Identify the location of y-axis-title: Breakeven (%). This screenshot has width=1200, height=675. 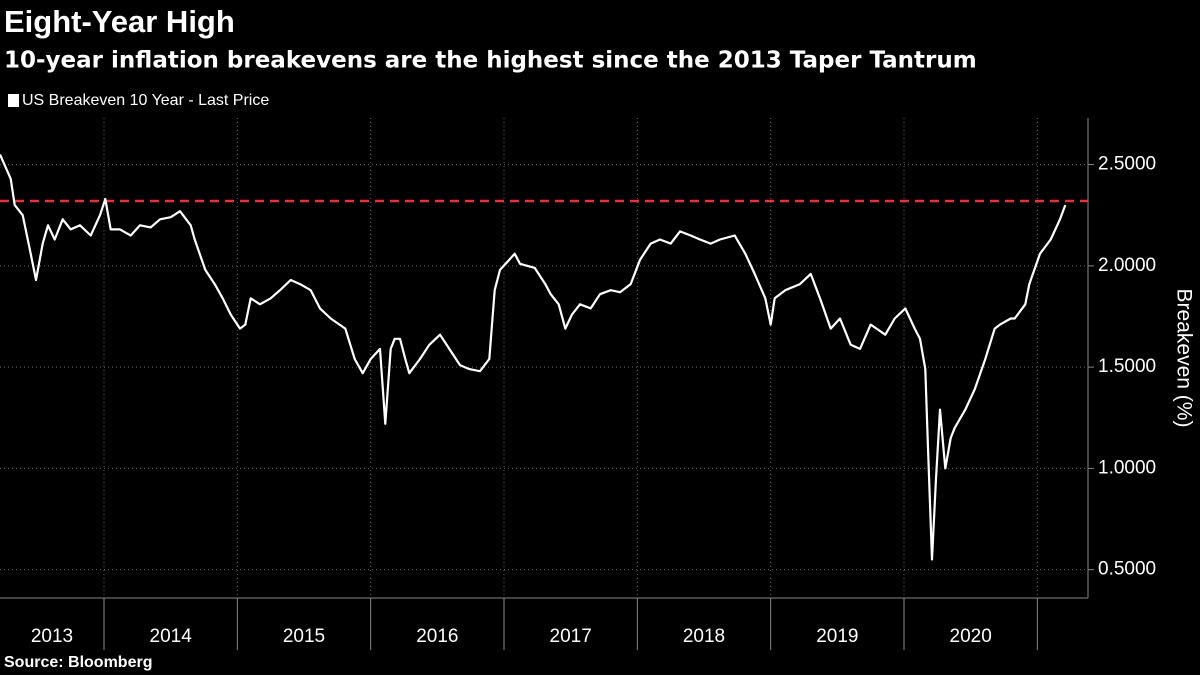
(1183, 358).